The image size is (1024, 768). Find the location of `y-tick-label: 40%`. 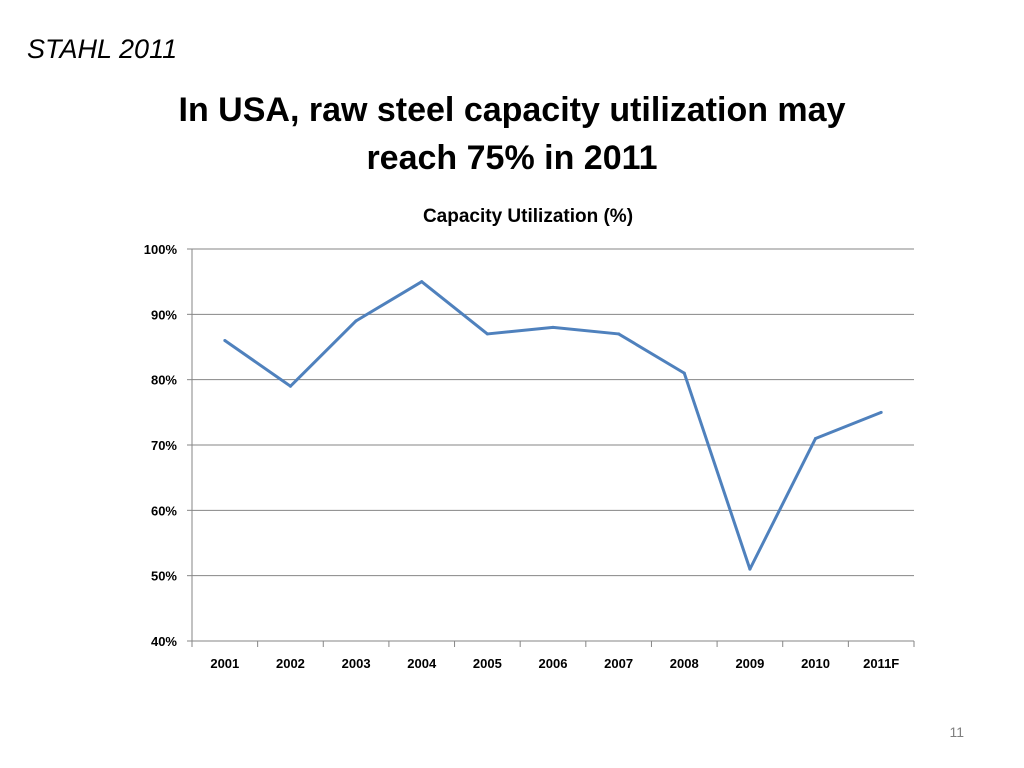

y-tick-label: 40% is located at coordinates (164, 641).